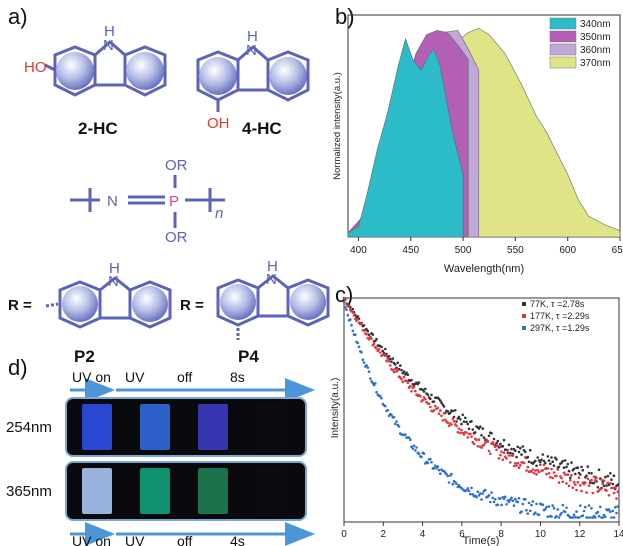 The image size is (623, 546). Describe the element at coordinates (184, 459) in the screenshot. I see `uv-tiles` at that location.